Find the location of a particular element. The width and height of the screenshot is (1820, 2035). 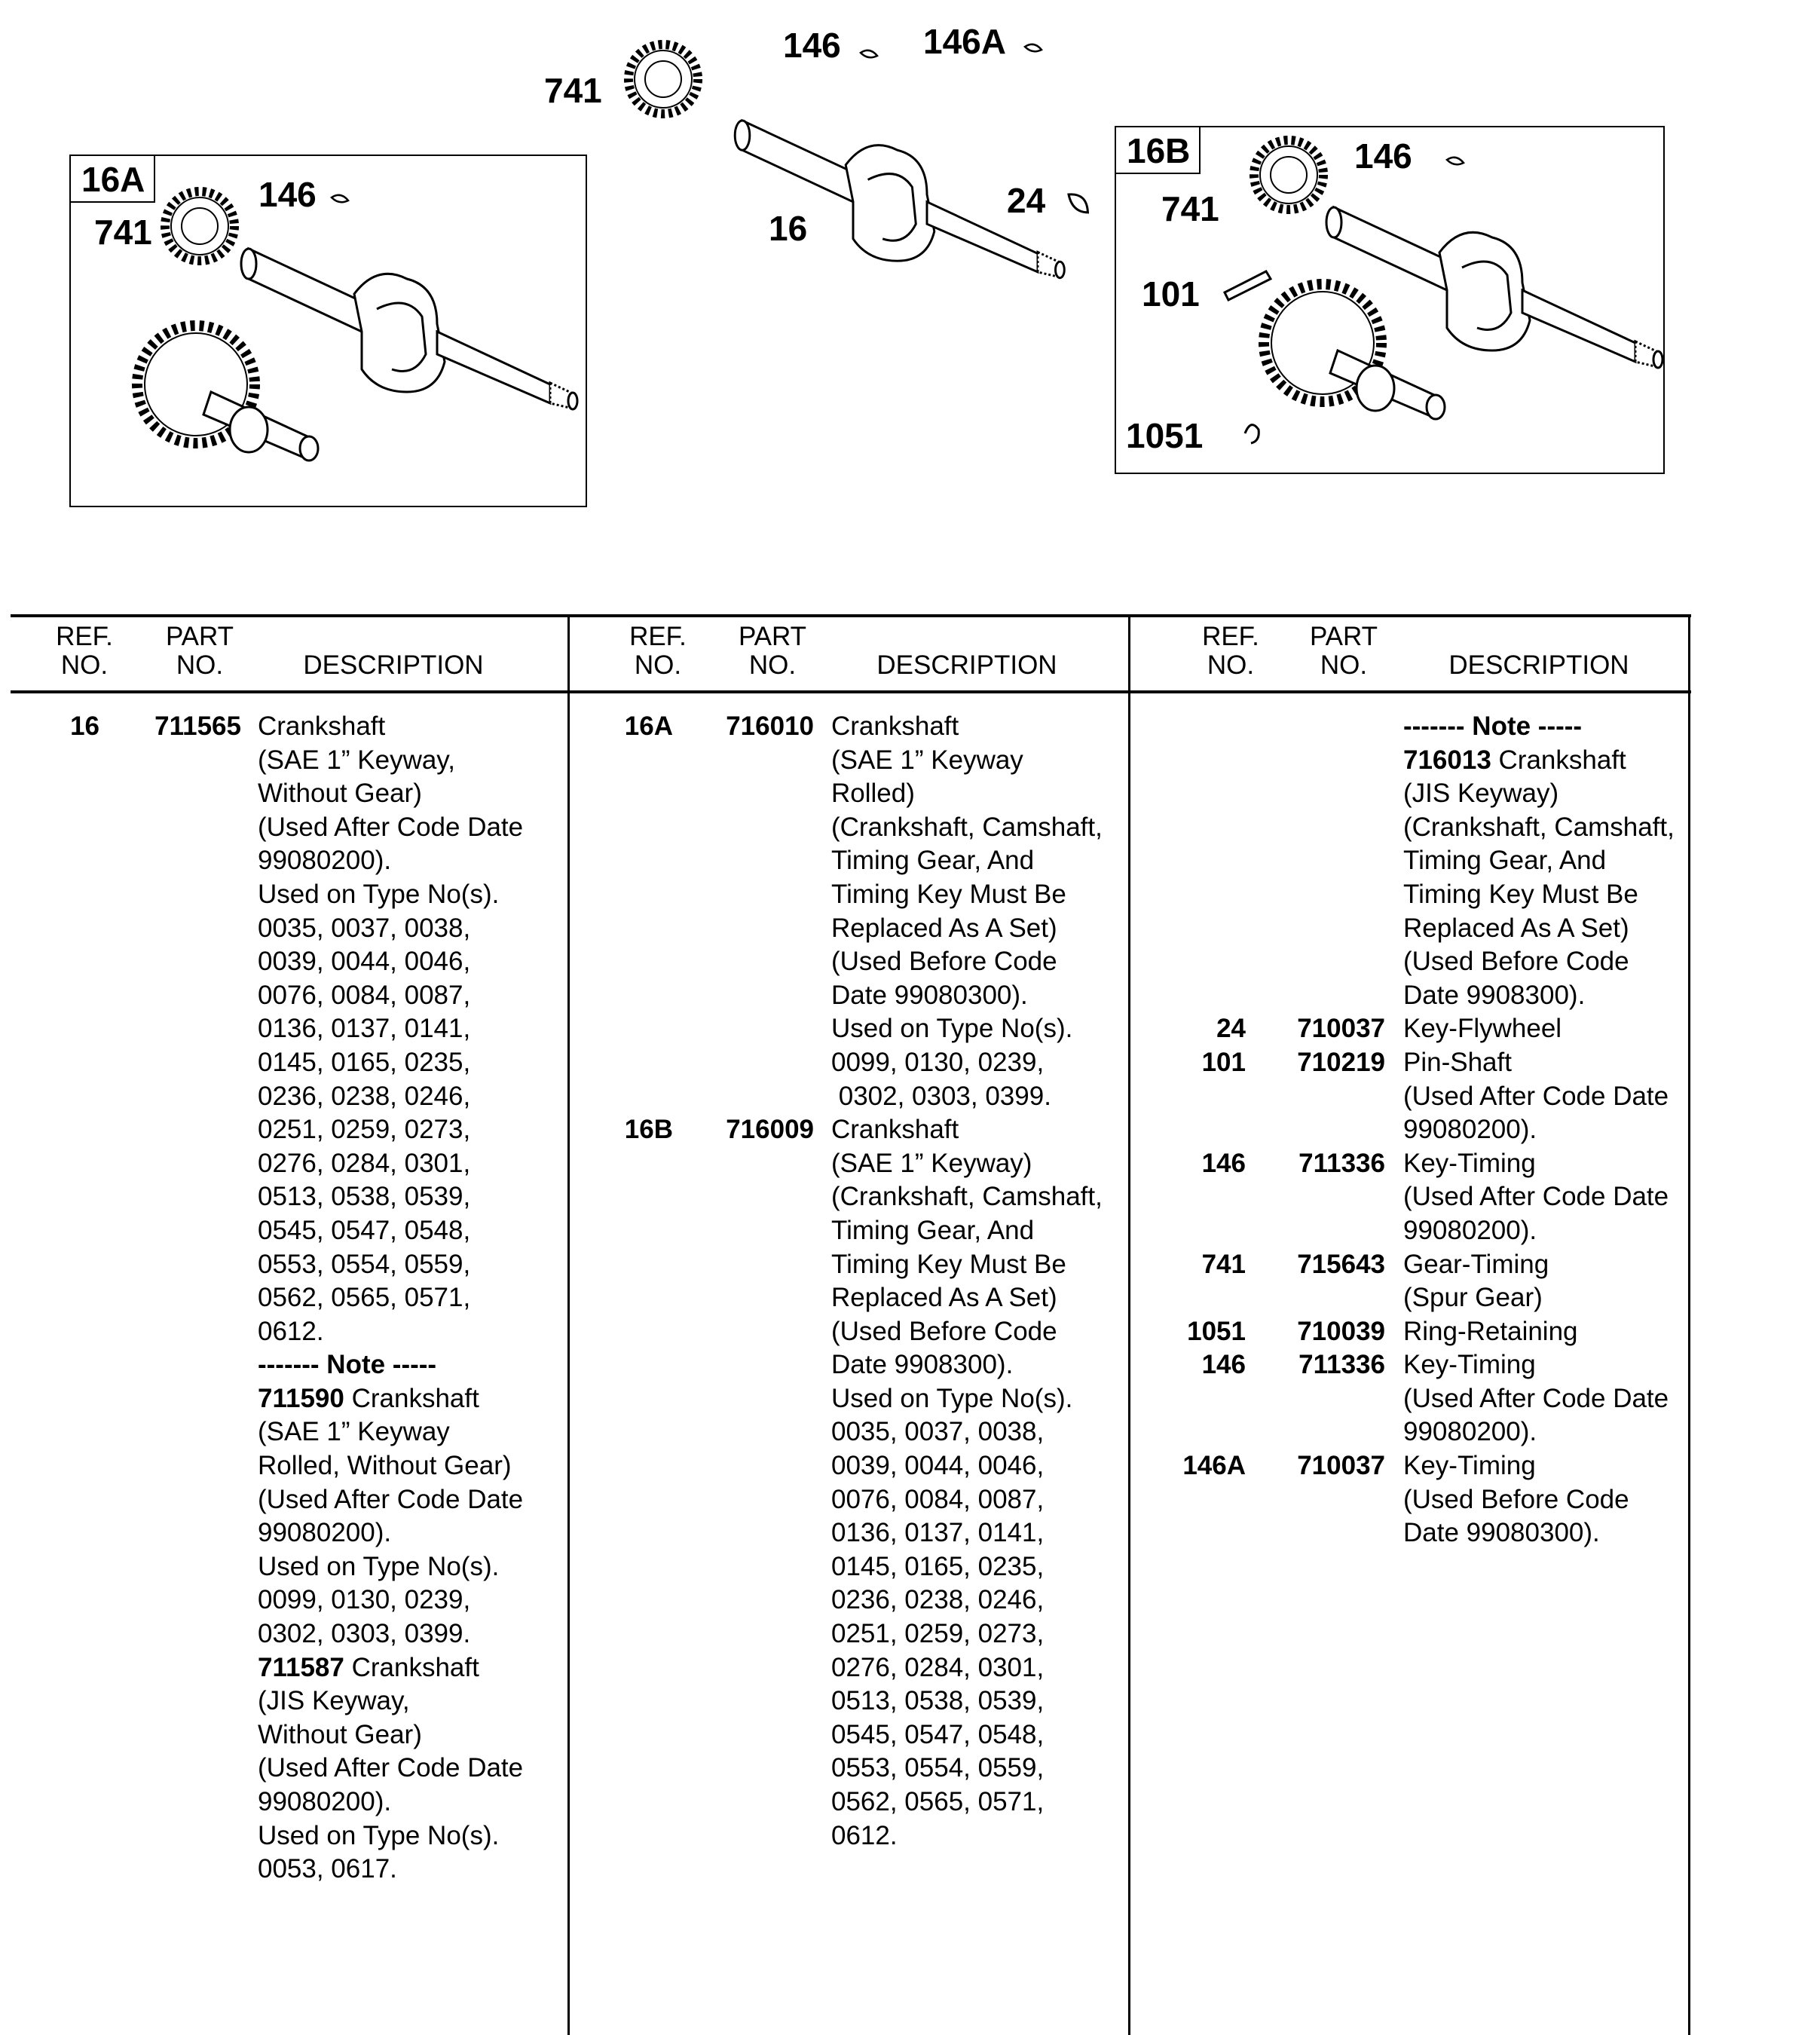

description-line: 0236, 0238, 0246, is located at coordinates (1325, 1600).